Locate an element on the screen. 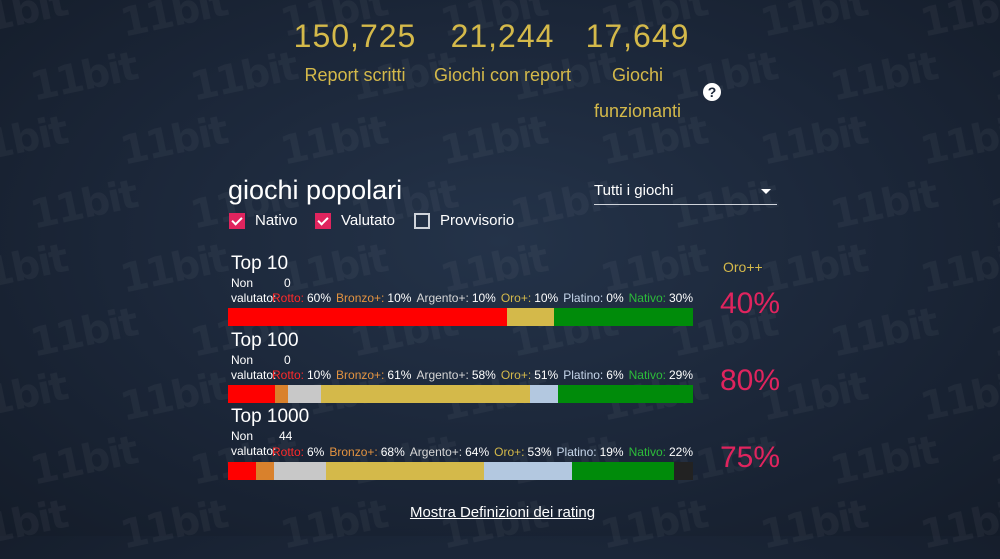  filter-provvisorio-label: Provvisorio is located at coordinates (477, 220).